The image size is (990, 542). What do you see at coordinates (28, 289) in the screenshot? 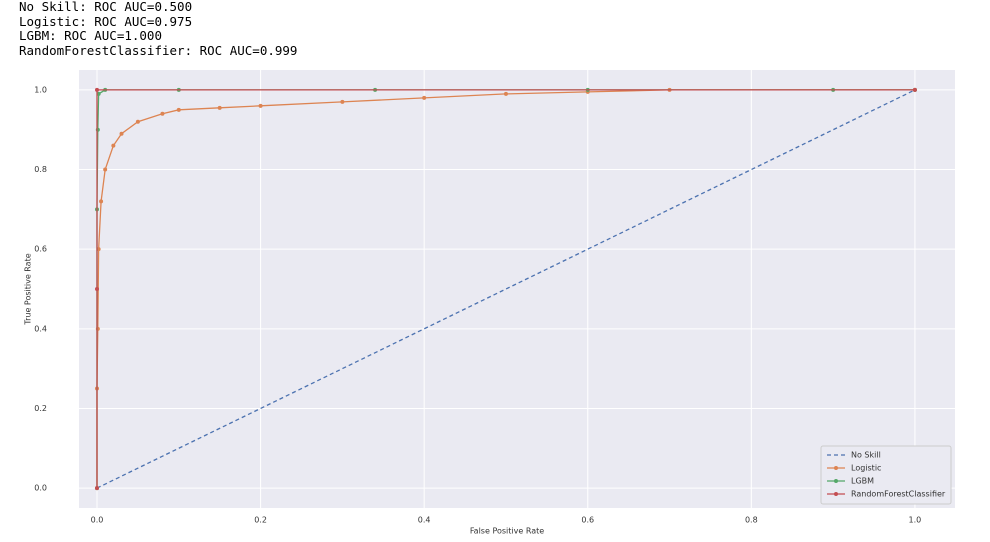
I see `y-axis-label: True Positive Rate` at bounding box center [28, 289].